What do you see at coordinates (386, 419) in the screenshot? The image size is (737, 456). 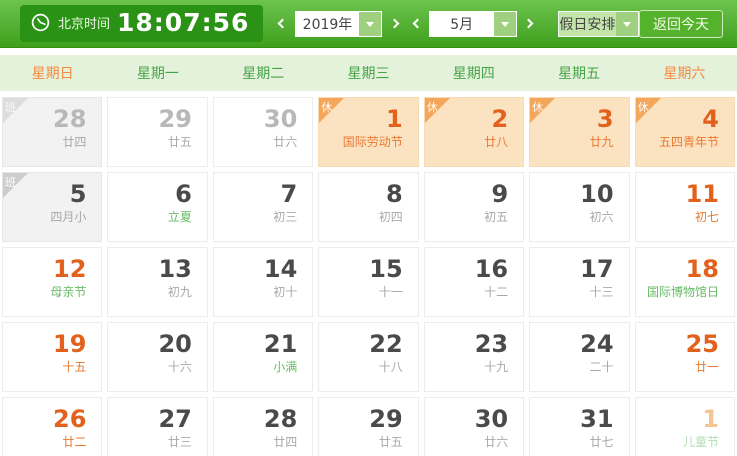 I see `day-number: 29` at bounding box center [386, 419].